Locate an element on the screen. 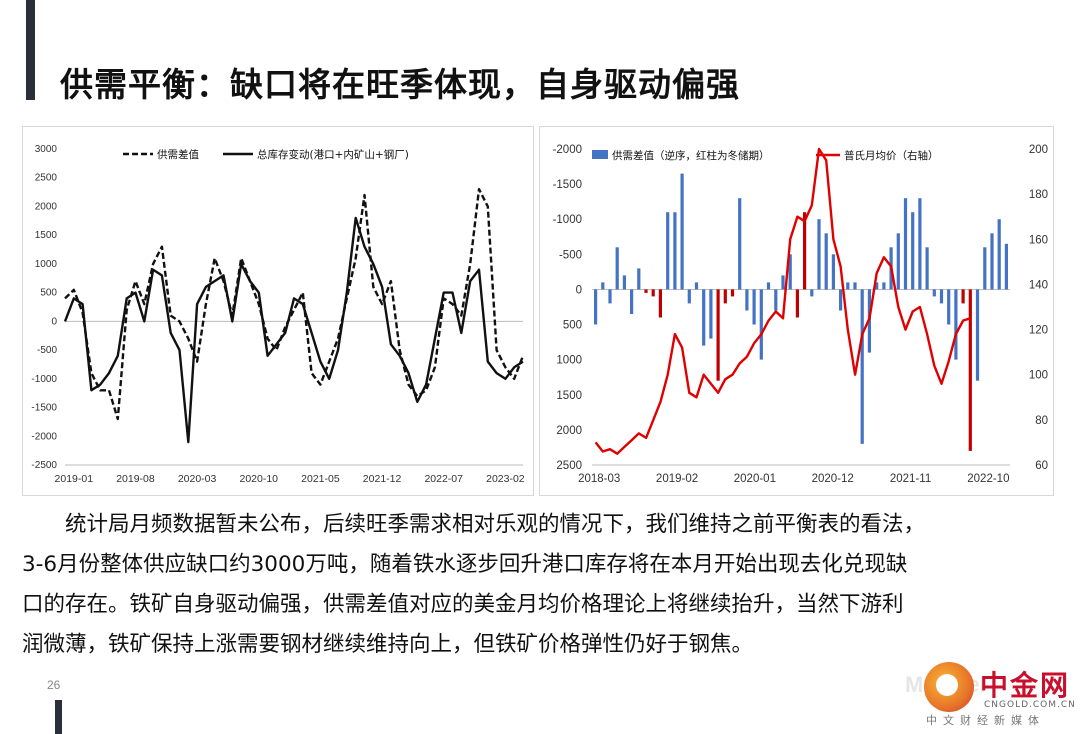 This screenshot has width=1080, height=734. right-y-tick-label: 80 is located at coordinates (1041, 421).